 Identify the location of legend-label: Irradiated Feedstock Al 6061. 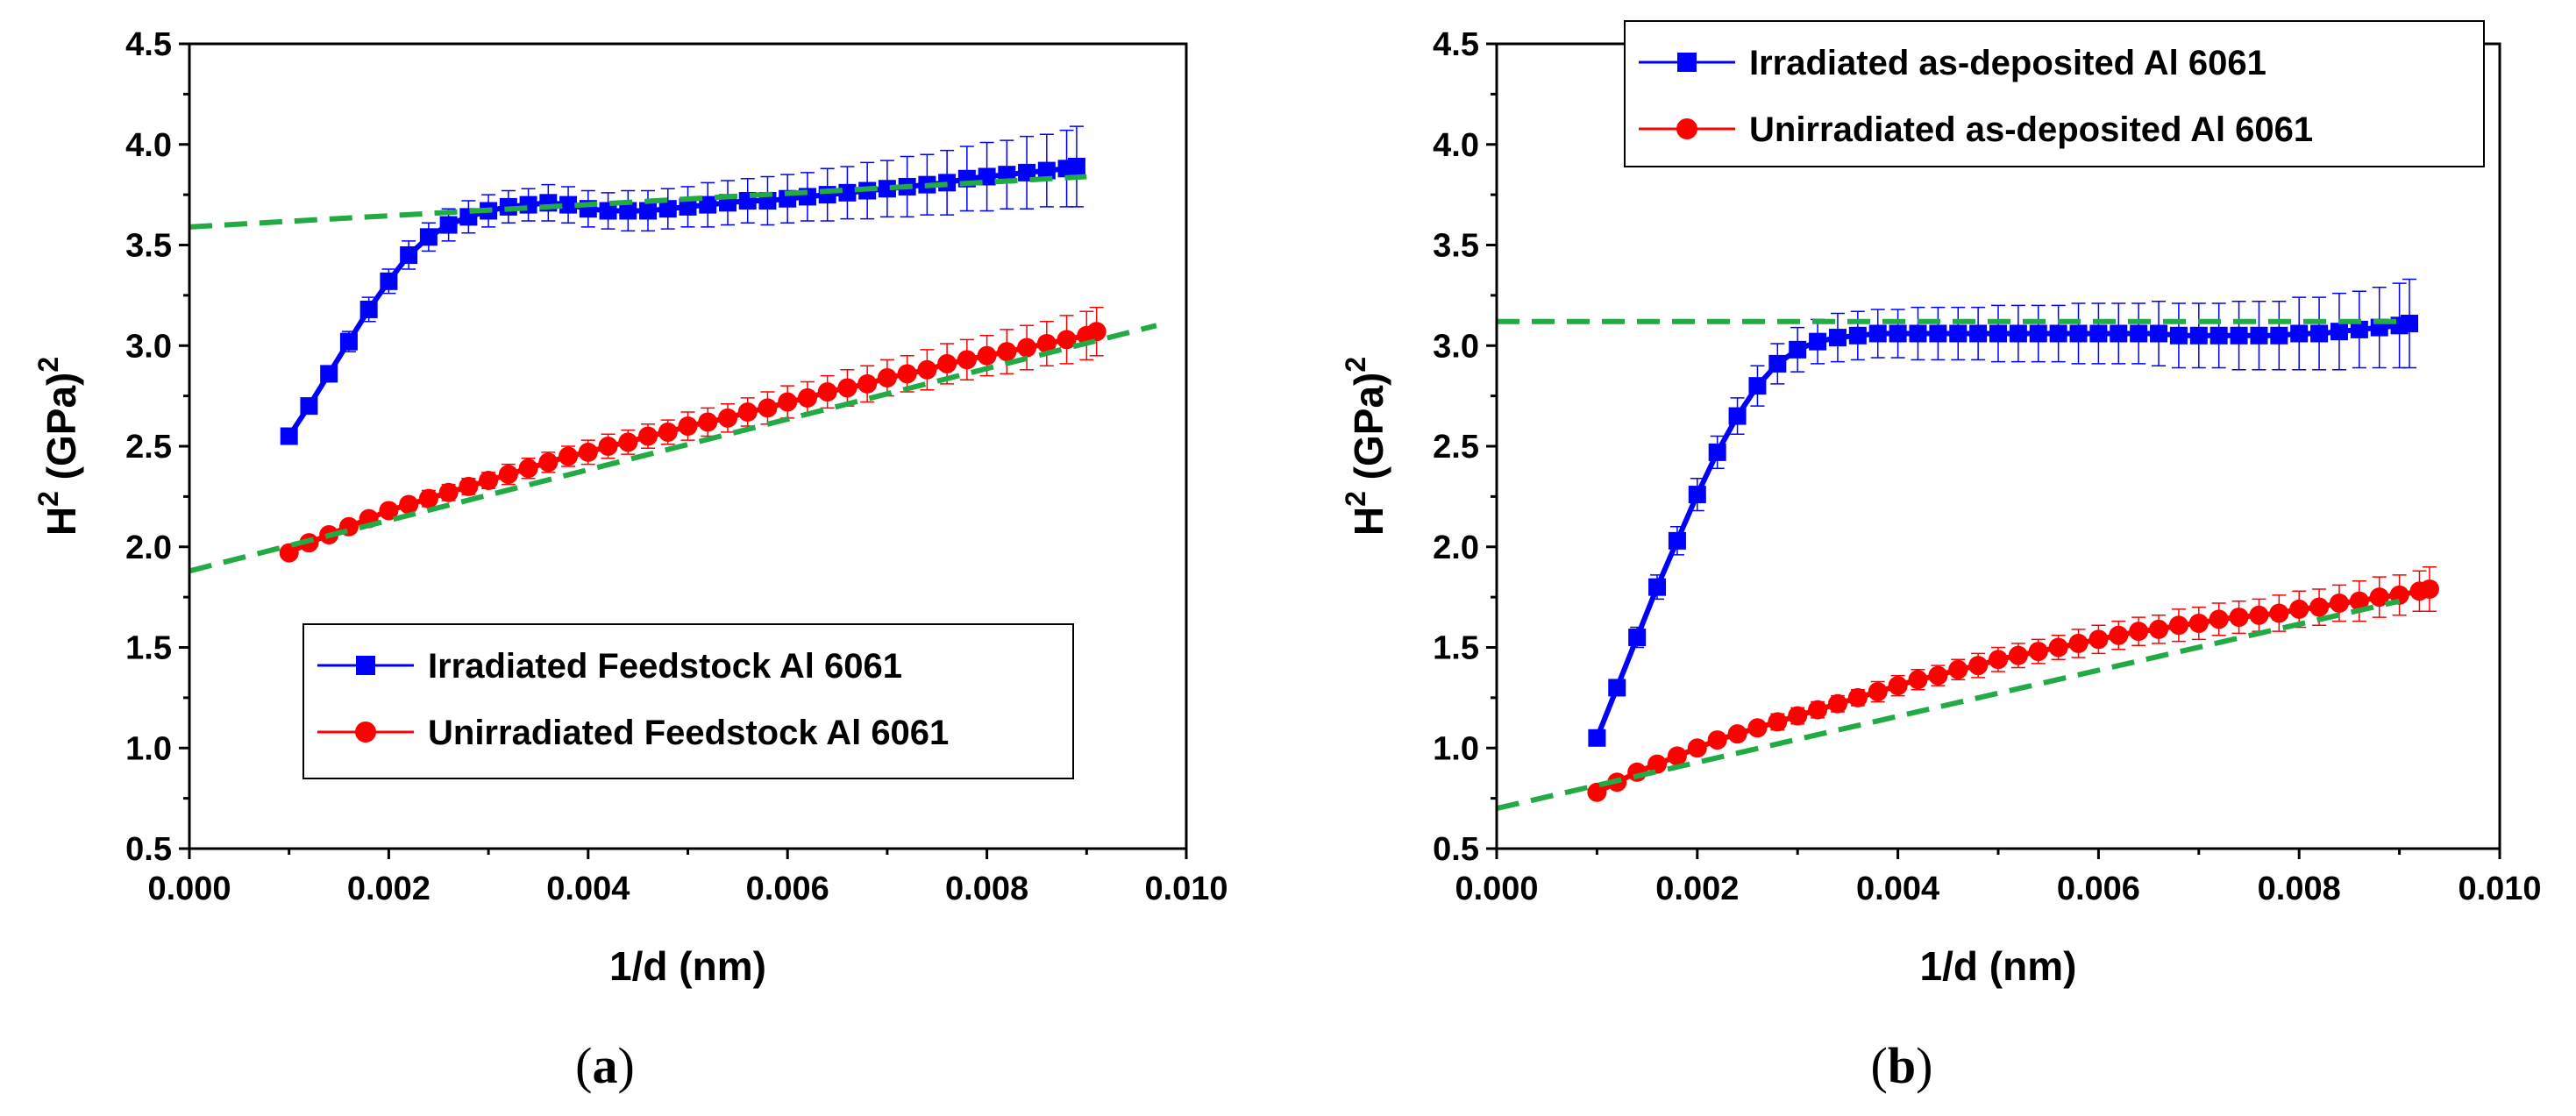
(665, 666).